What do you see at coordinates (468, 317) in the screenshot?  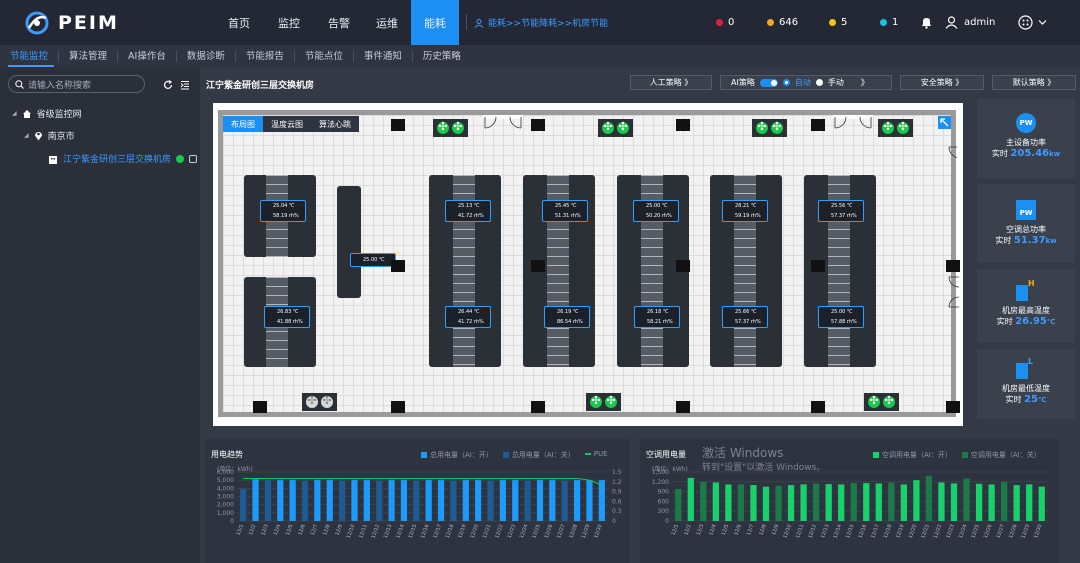 I see `sensor-card: 26.44 ℃ 41.72 rh%` at bounding box center [468, 317].